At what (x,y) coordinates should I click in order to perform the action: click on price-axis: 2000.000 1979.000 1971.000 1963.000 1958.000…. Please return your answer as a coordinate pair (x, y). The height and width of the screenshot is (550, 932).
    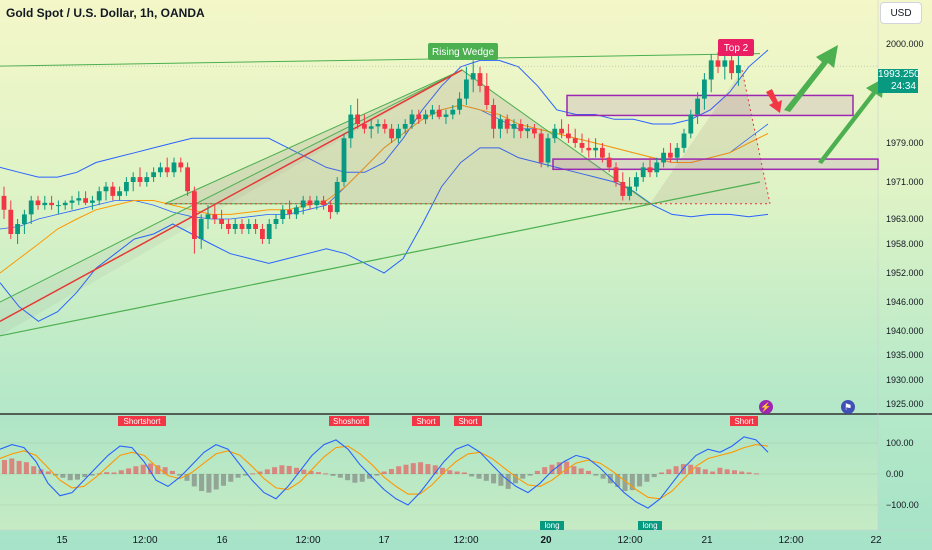
    Looking at the image, I should click on (905, 224).